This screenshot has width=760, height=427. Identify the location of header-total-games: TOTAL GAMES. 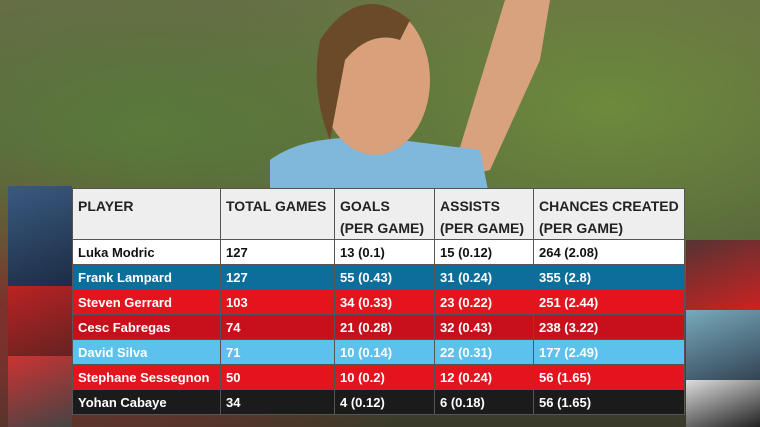
(277, 214).